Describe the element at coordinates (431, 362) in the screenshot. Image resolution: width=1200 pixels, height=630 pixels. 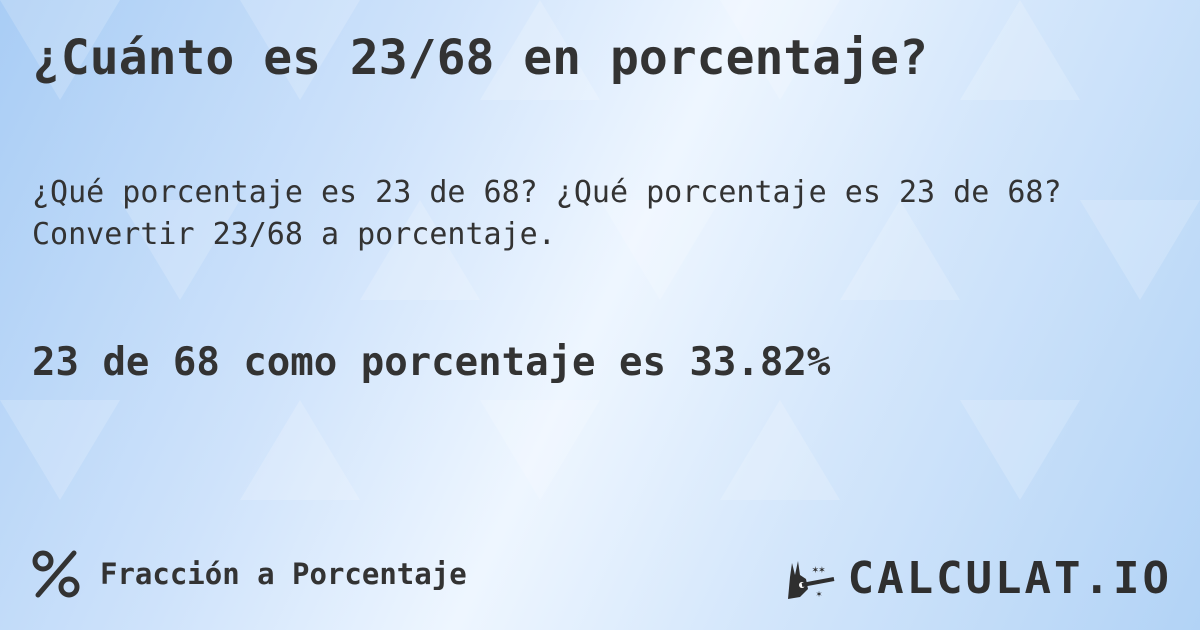
I see `result-text: 23 de 68 como porcentaje es 33.82%` at that location.